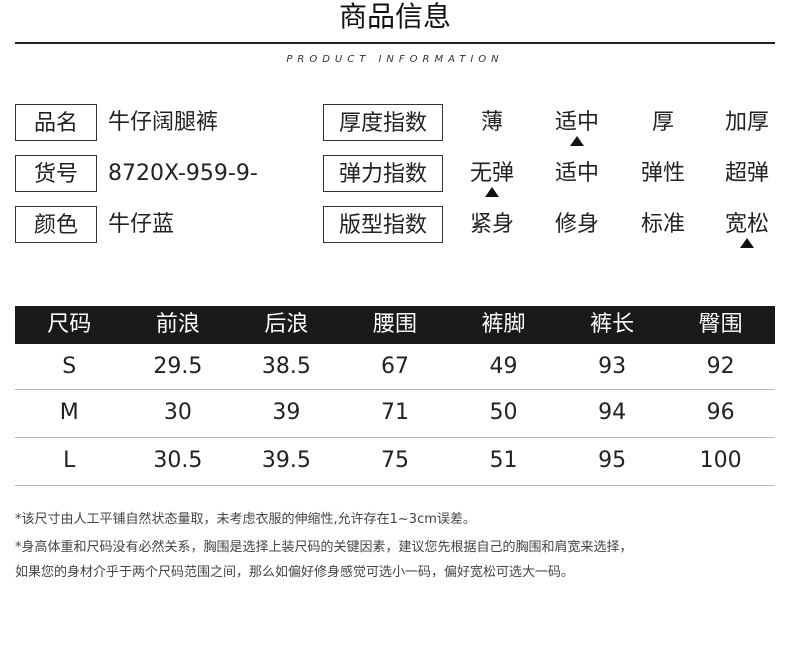 This screenshot has height=660, width=790. Describe the element at coordinates (746, 122) in the screenshot. I see `index-option: 加厚` at that location.